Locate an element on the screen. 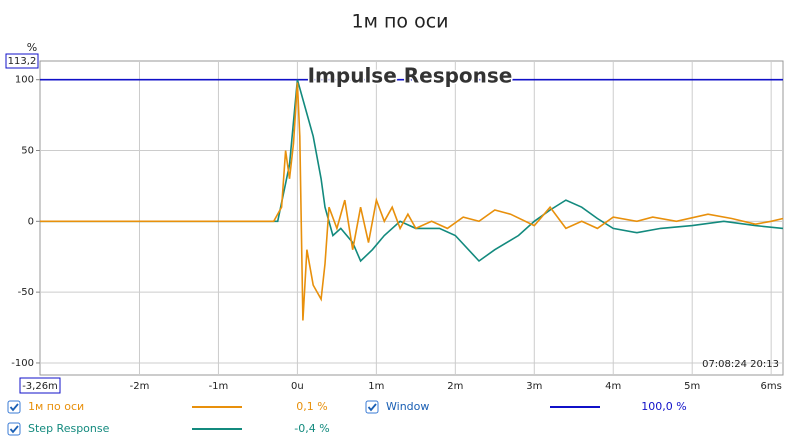 Image resolution: width=800 pixels, height=440 pixels. x-tick-label: 1m is located at coordinates (376, 386).